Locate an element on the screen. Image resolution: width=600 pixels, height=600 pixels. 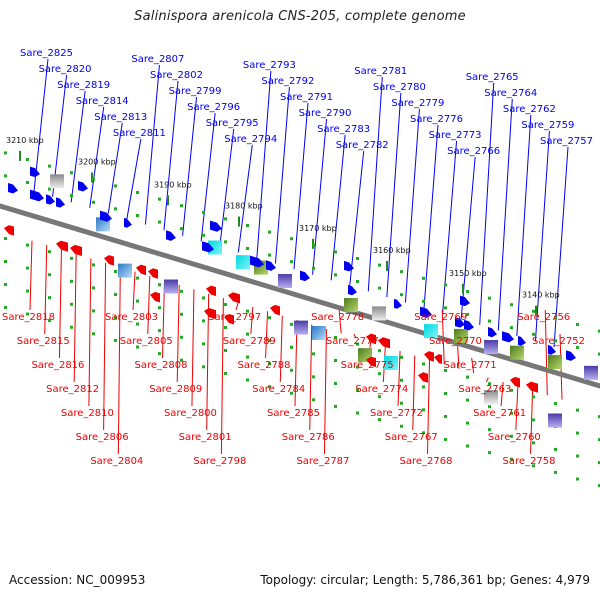
gene-label: Sare_2764 is located at coordinates (510, 93).